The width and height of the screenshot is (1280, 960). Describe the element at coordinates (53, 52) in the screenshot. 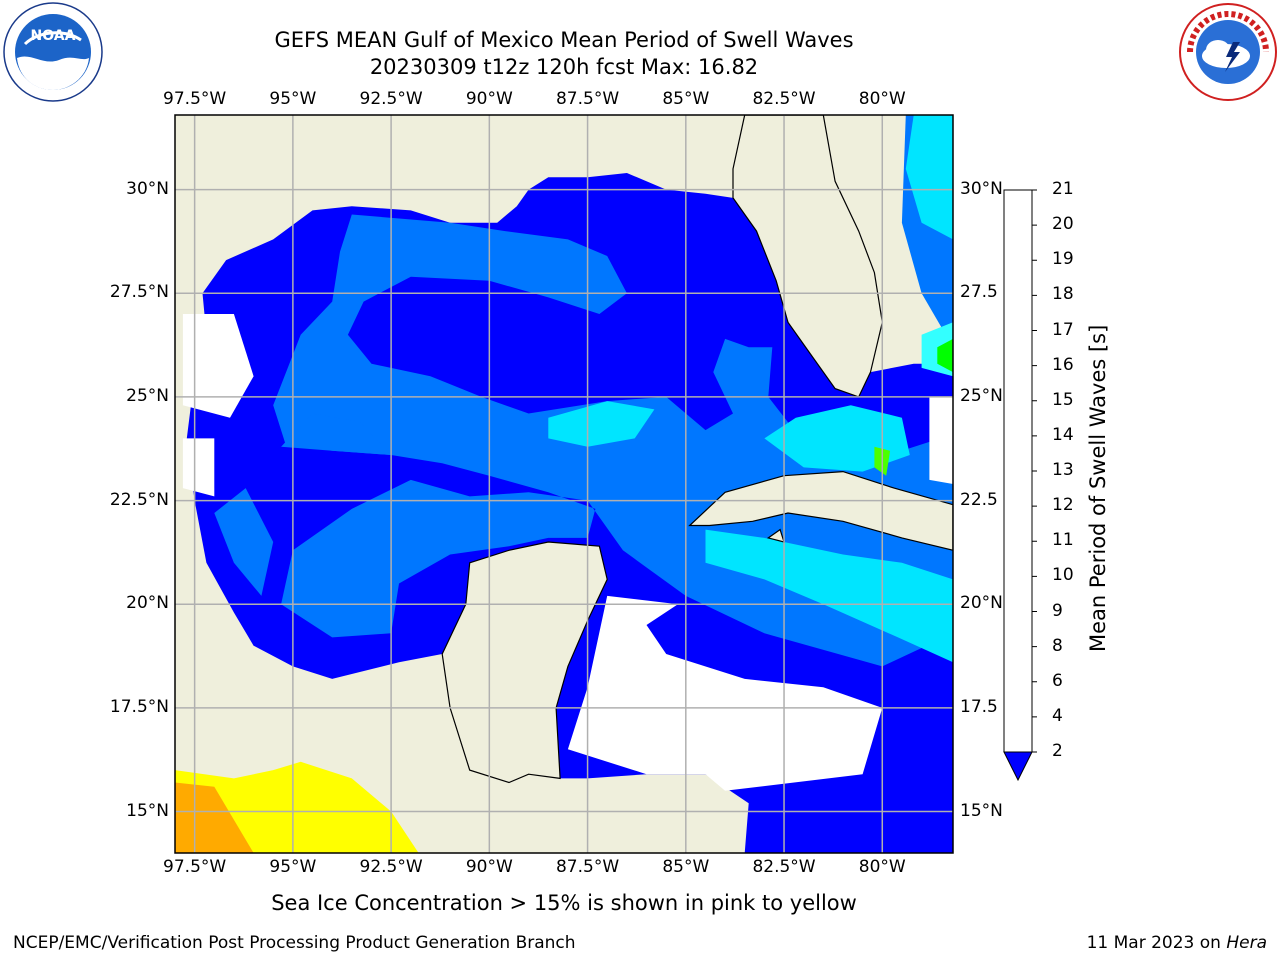

I see `noaa-logo-icon: NOAA` at that location.